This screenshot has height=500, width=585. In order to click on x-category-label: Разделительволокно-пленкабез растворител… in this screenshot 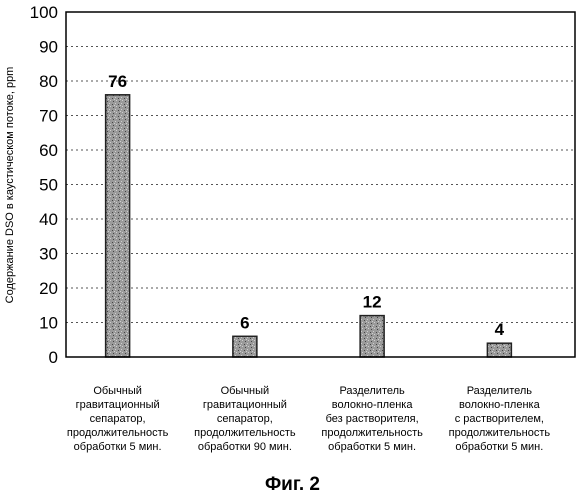, I will do `click(372, 419)`.